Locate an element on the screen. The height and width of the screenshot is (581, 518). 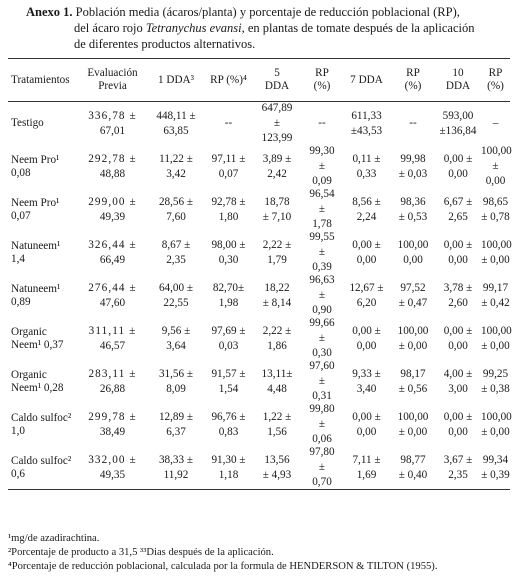
cell-line: 0,70 is located at coordinates (322, 482).